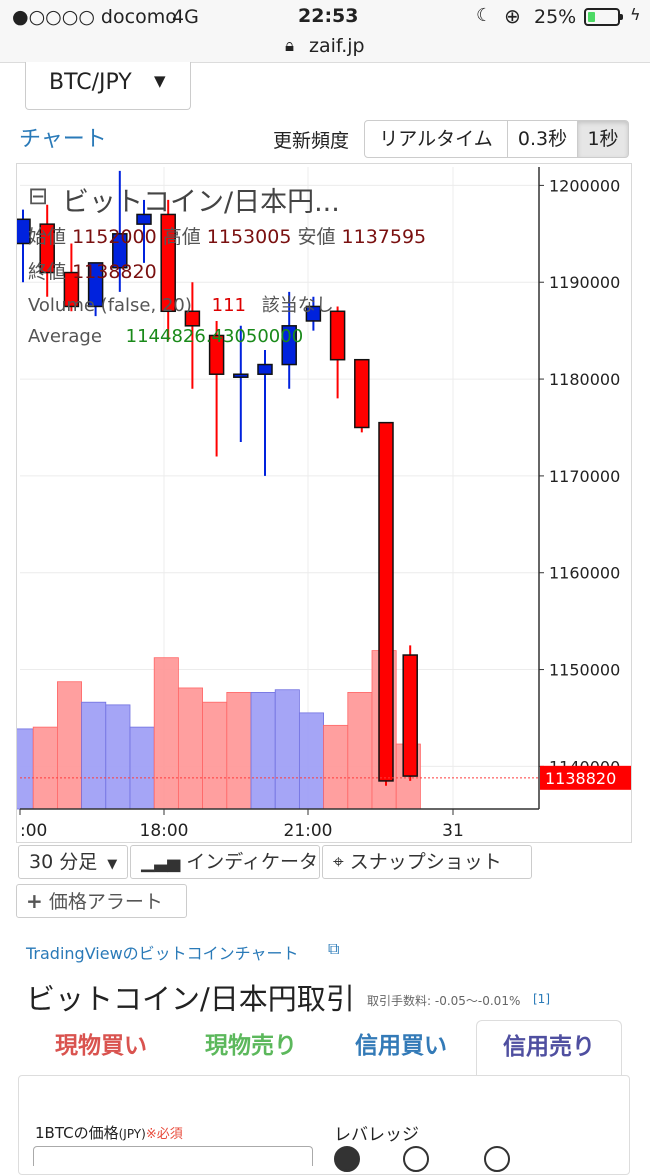 This screenshot has width=650, height=1175. What do you see at coordinates (635, 14) in the screenshot?
I see `charging-icon: ϟ` at bounding box center [635, 14].